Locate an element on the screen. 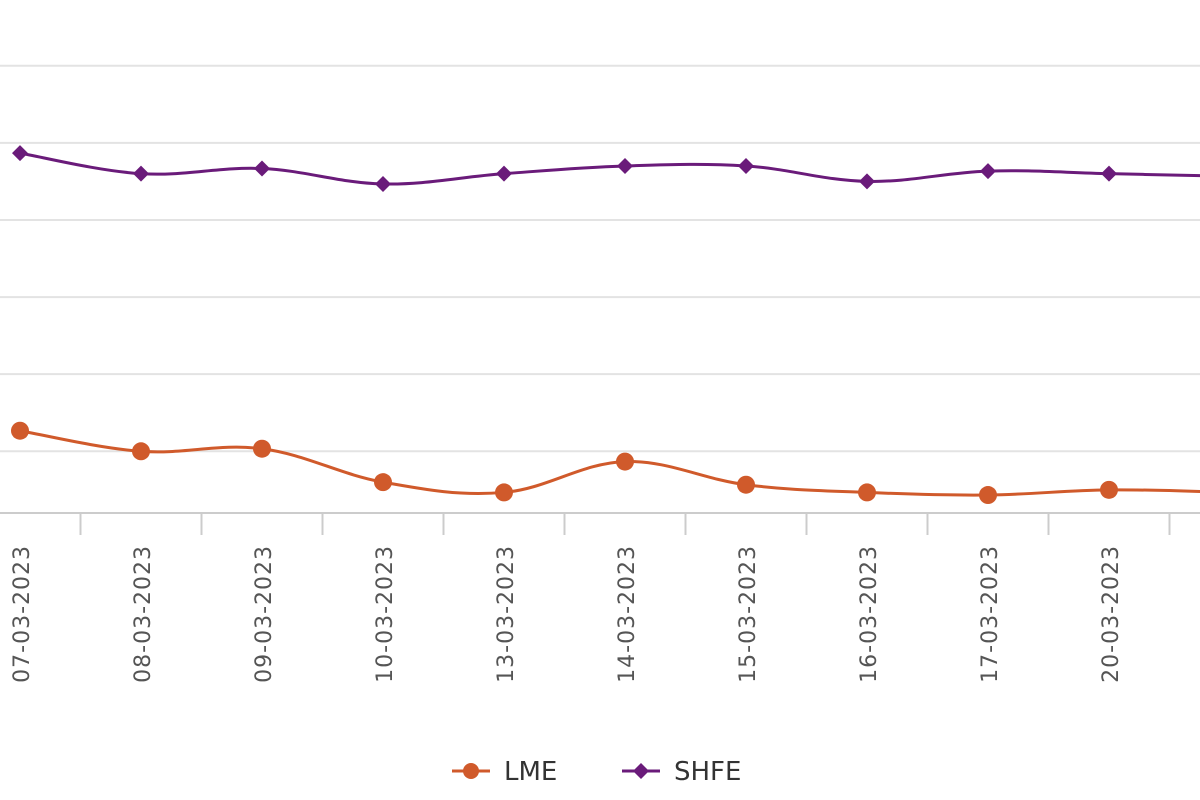  legend-shfe-diamond-icon is located at coordinates (641, 771).